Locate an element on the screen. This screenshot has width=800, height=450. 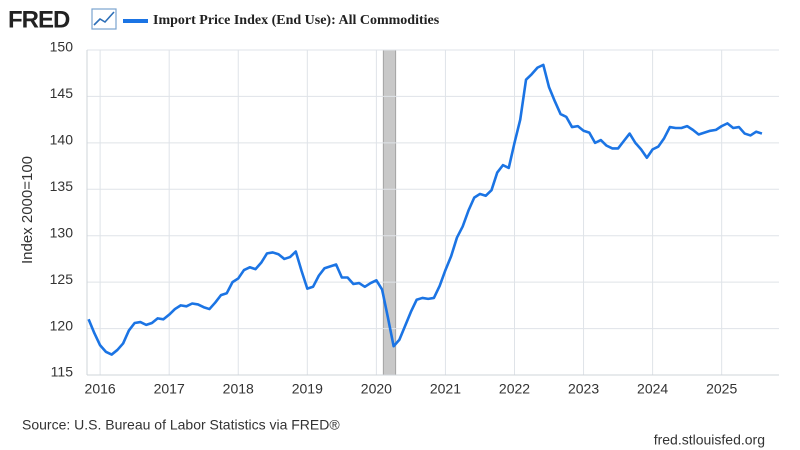
x-tick-label: 2023 is located at coordinates (583, 389).